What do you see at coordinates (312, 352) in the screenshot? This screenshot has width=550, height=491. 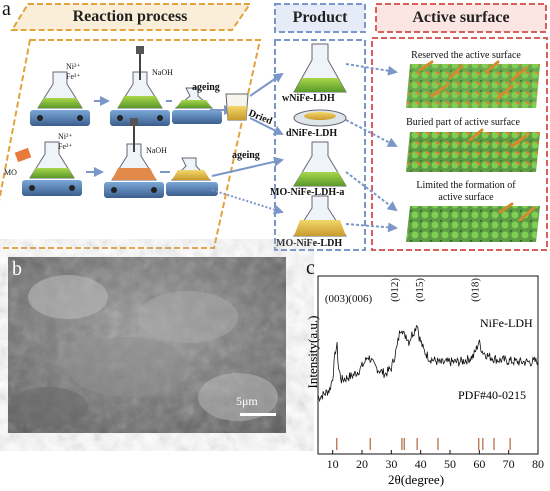 I see `y-axis-label: Intensity(a.u.)` at bounding box center [312, 352].